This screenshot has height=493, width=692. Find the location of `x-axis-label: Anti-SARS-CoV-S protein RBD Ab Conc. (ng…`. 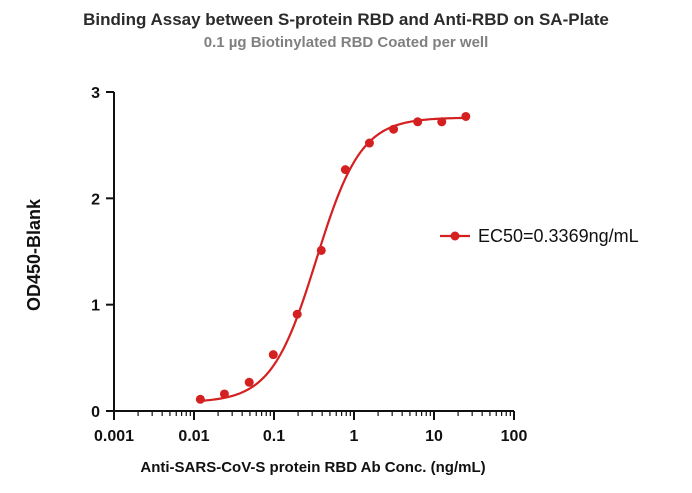

x-axis-label: Anti-SARS-CoV-S protein RBD Ab Conc. (ng… is located at coordinates (312, 467).